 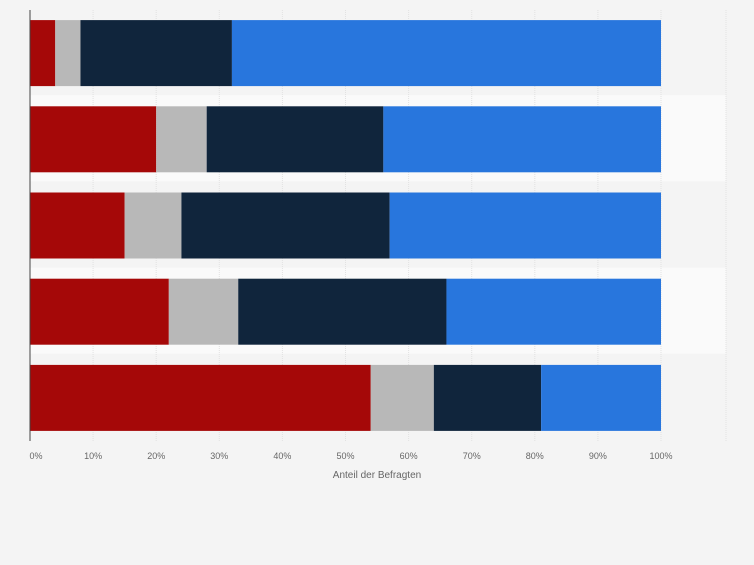 What do you see at coordinates (598, 456) in the screenshot?
I see `x-tick-label: 90%` at bounding box center [598, 456].